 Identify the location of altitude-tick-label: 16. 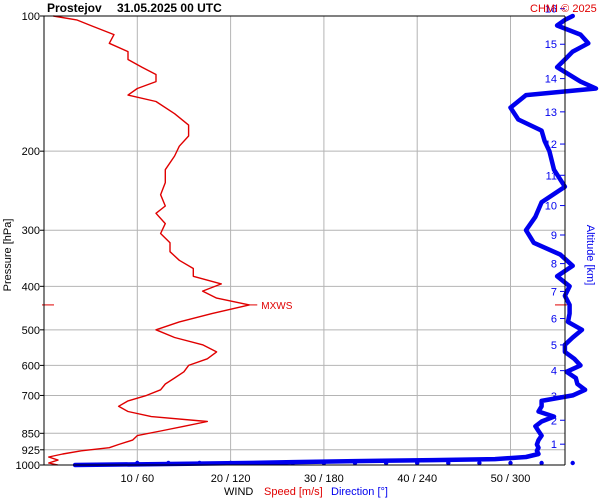
(551, 10).